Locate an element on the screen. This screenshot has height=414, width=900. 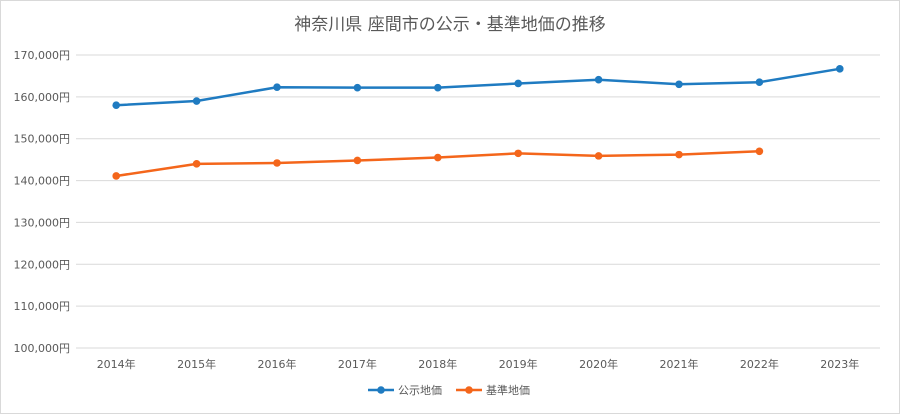
y-tick-label: 160,000円 is located at coordinates (42, 97).